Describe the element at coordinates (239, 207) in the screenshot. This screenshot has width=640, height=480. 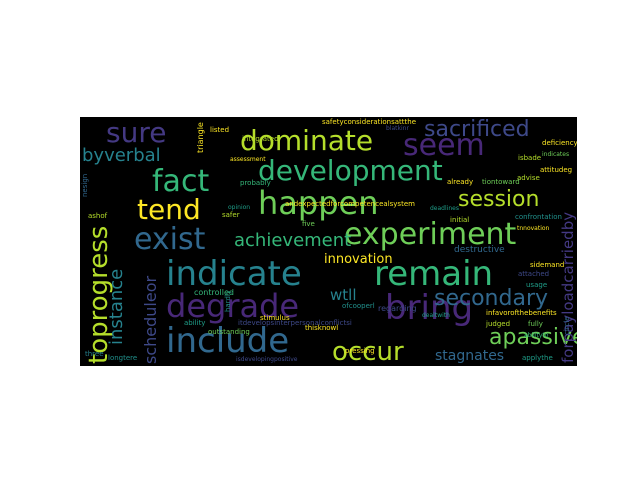
I see `word-opinion: opinion` at that location.